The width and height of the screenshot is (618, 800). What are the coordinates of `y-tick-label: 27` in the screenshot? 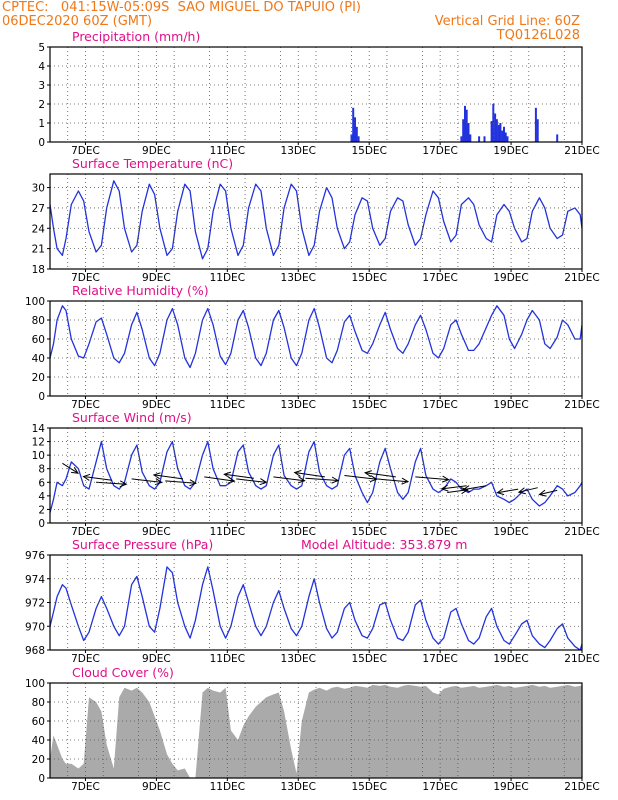 It's located at (38, 209).